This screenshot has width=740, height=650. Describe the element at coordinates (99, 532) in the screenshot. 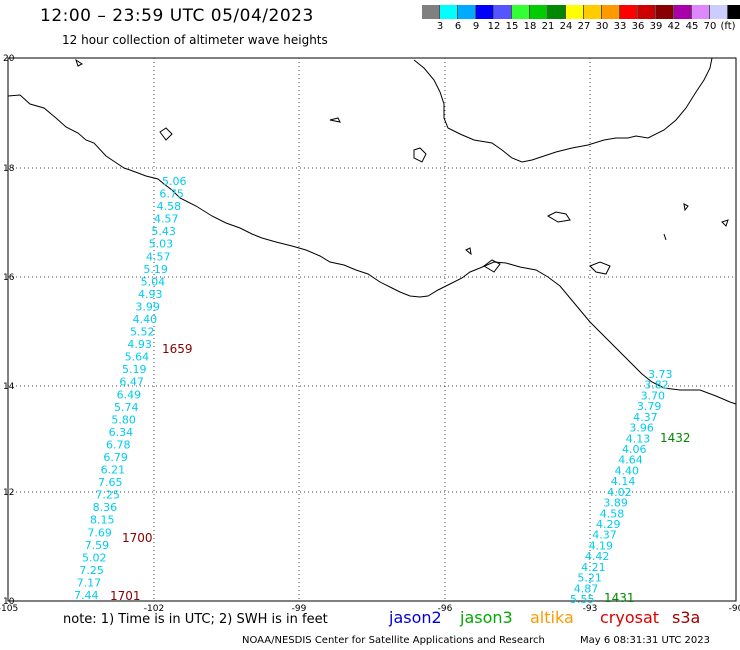

I see `wave-height-label-west: 7.69` at that location.